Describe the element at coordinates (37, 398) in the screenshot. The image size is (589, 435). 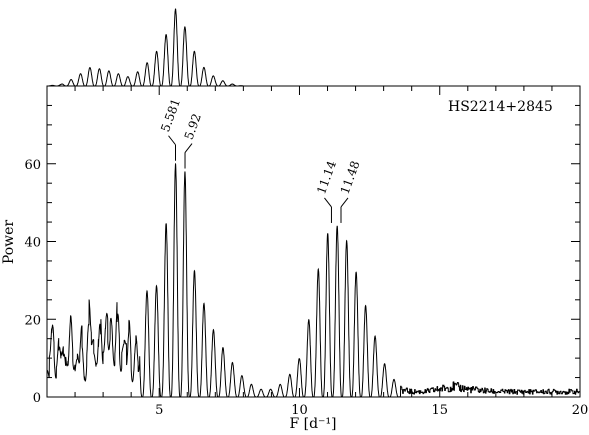
I see `y-tick-label: 0` at that location.